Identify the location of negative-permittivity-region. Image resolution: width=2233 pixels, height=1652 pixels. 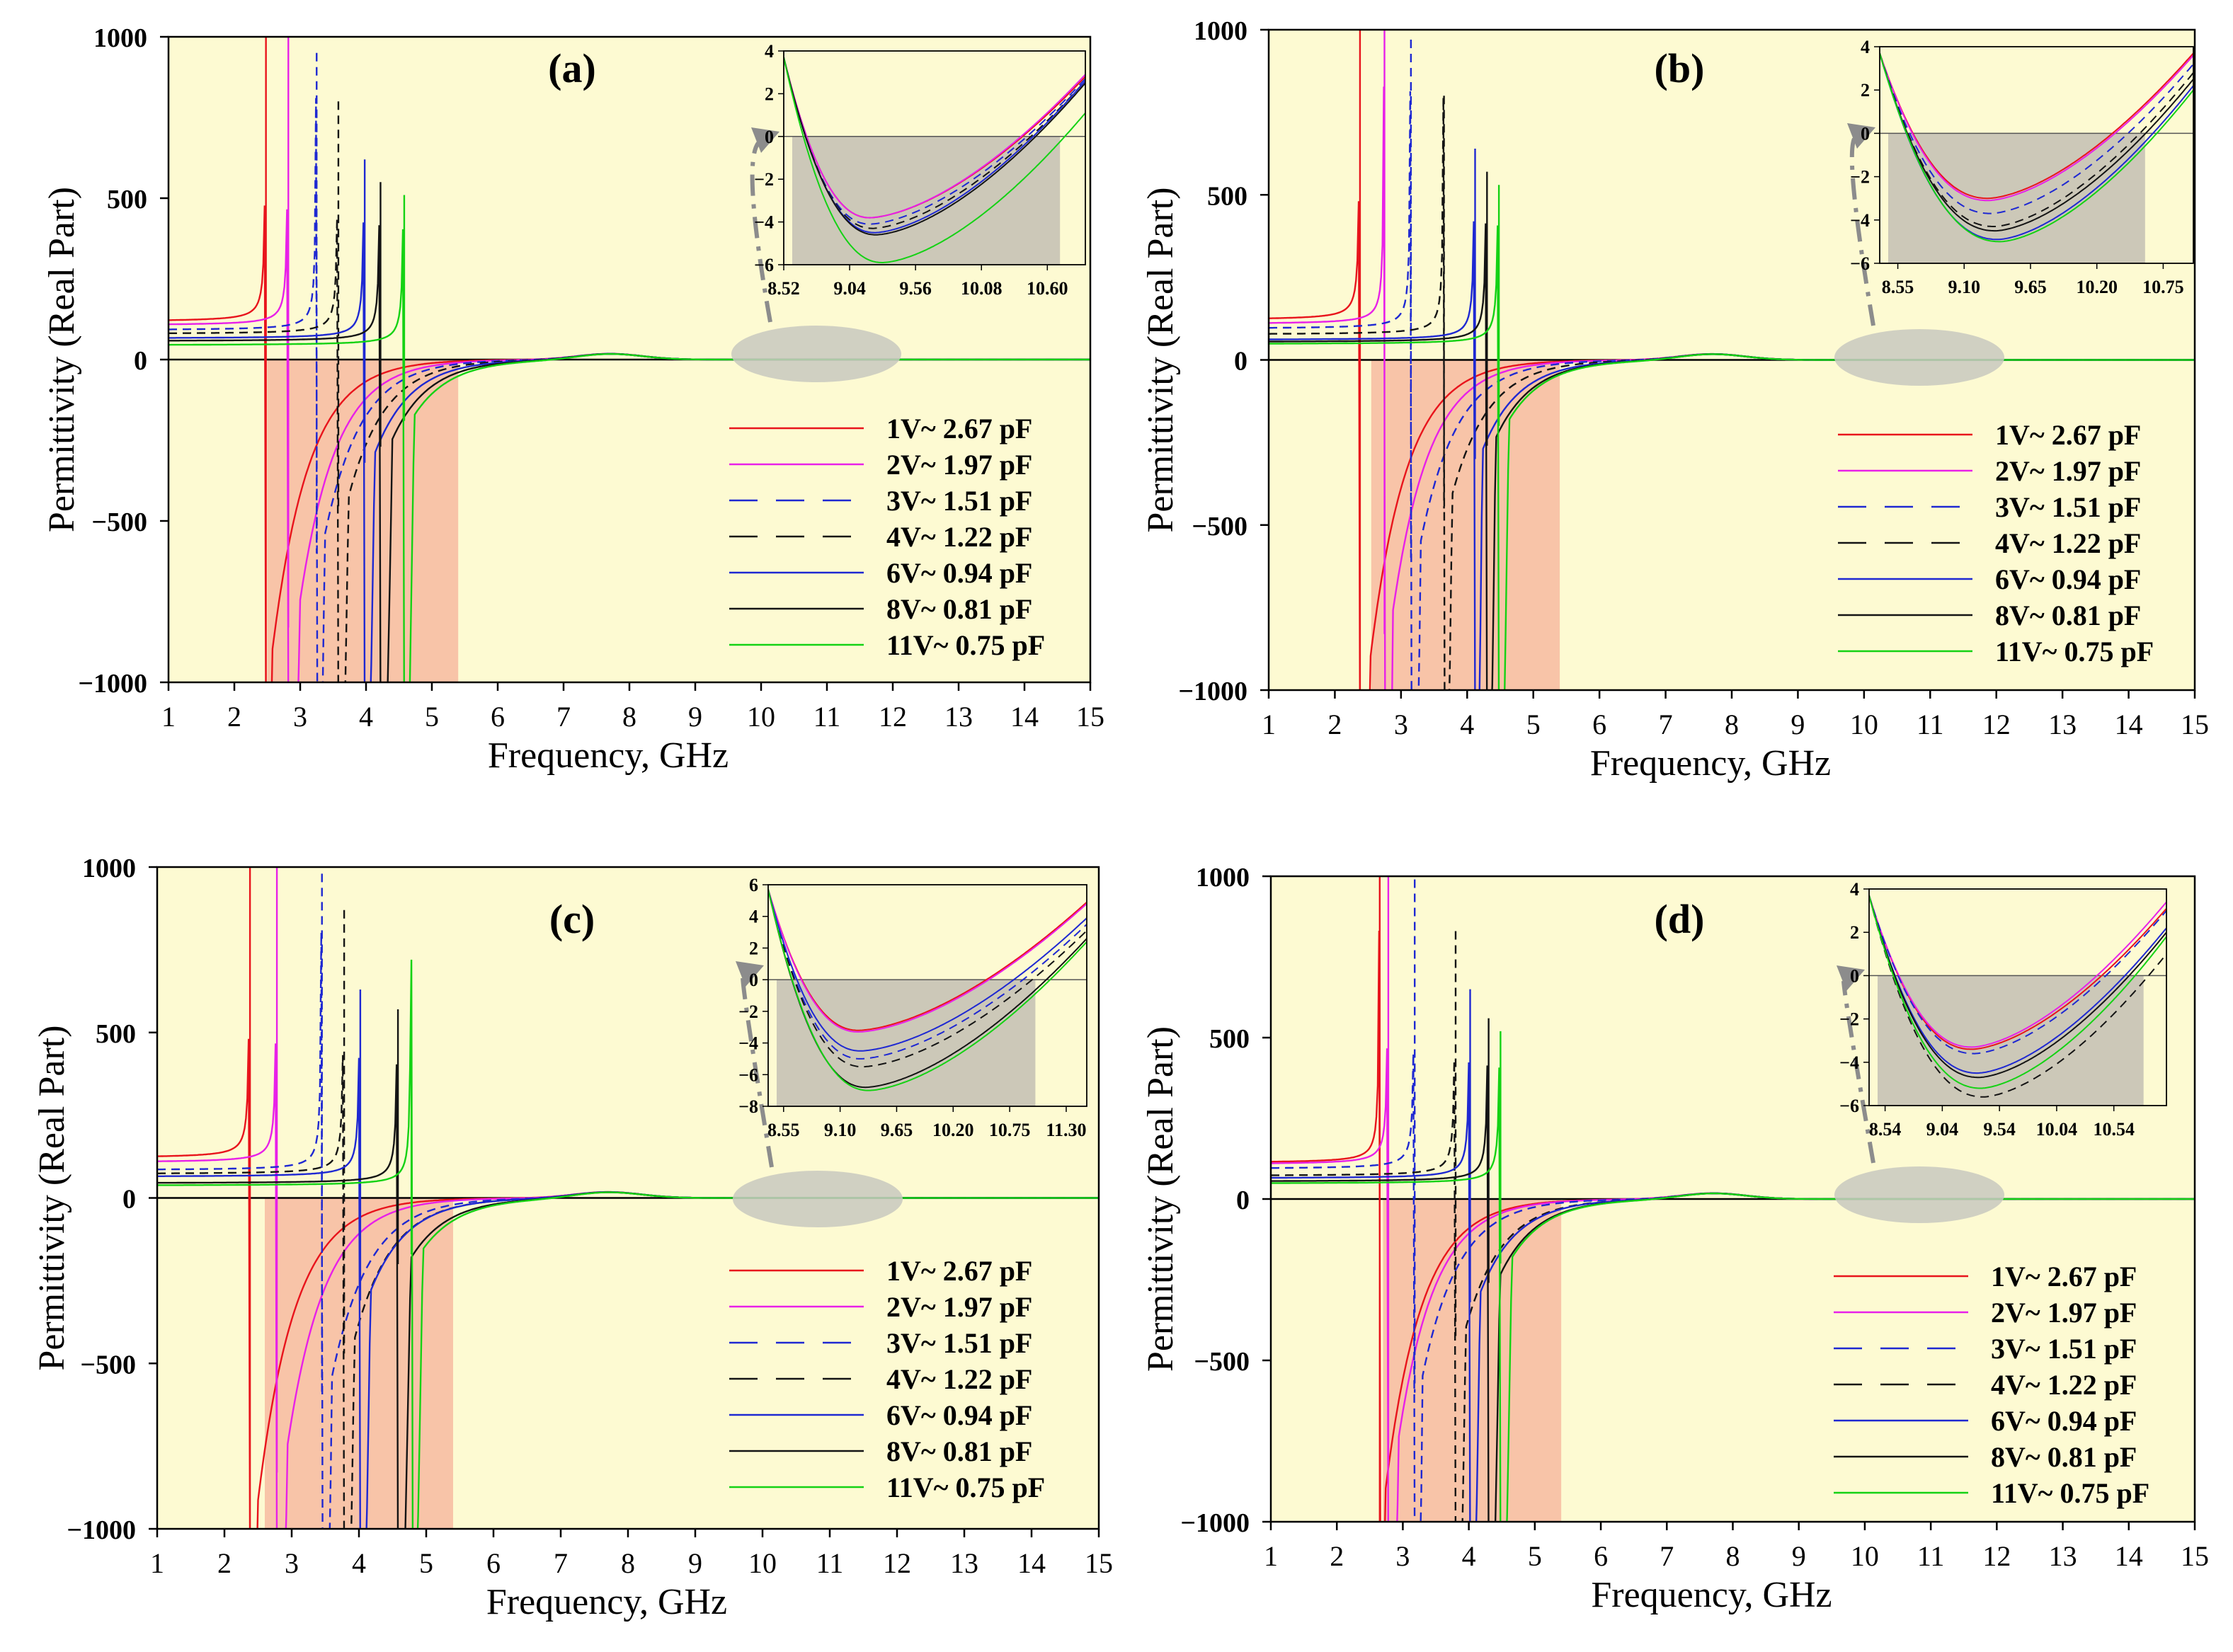
(1472, 1360).